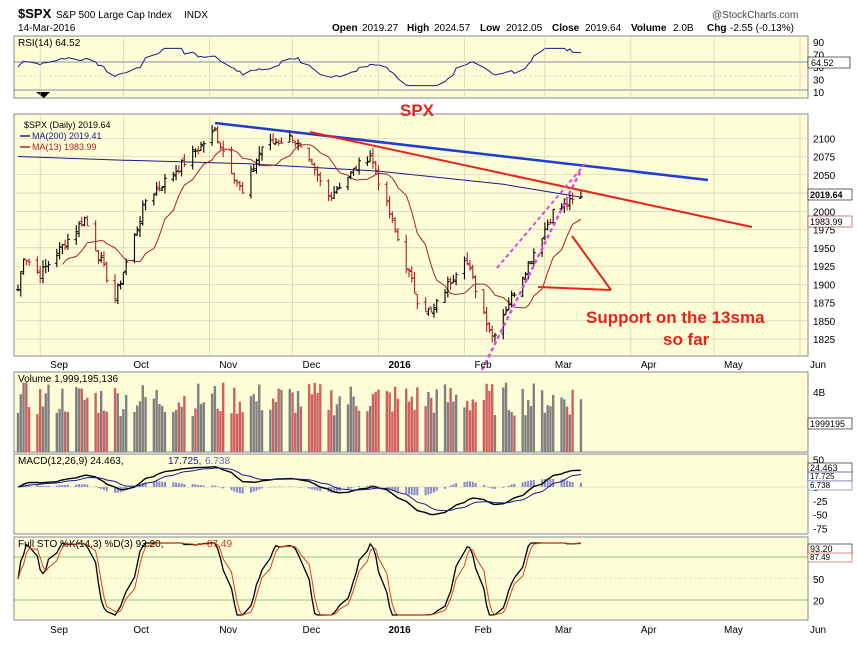  Describe the element at coordinates (824, 304) in the screenshot. I see `price-tick-label: 1875` at that location.